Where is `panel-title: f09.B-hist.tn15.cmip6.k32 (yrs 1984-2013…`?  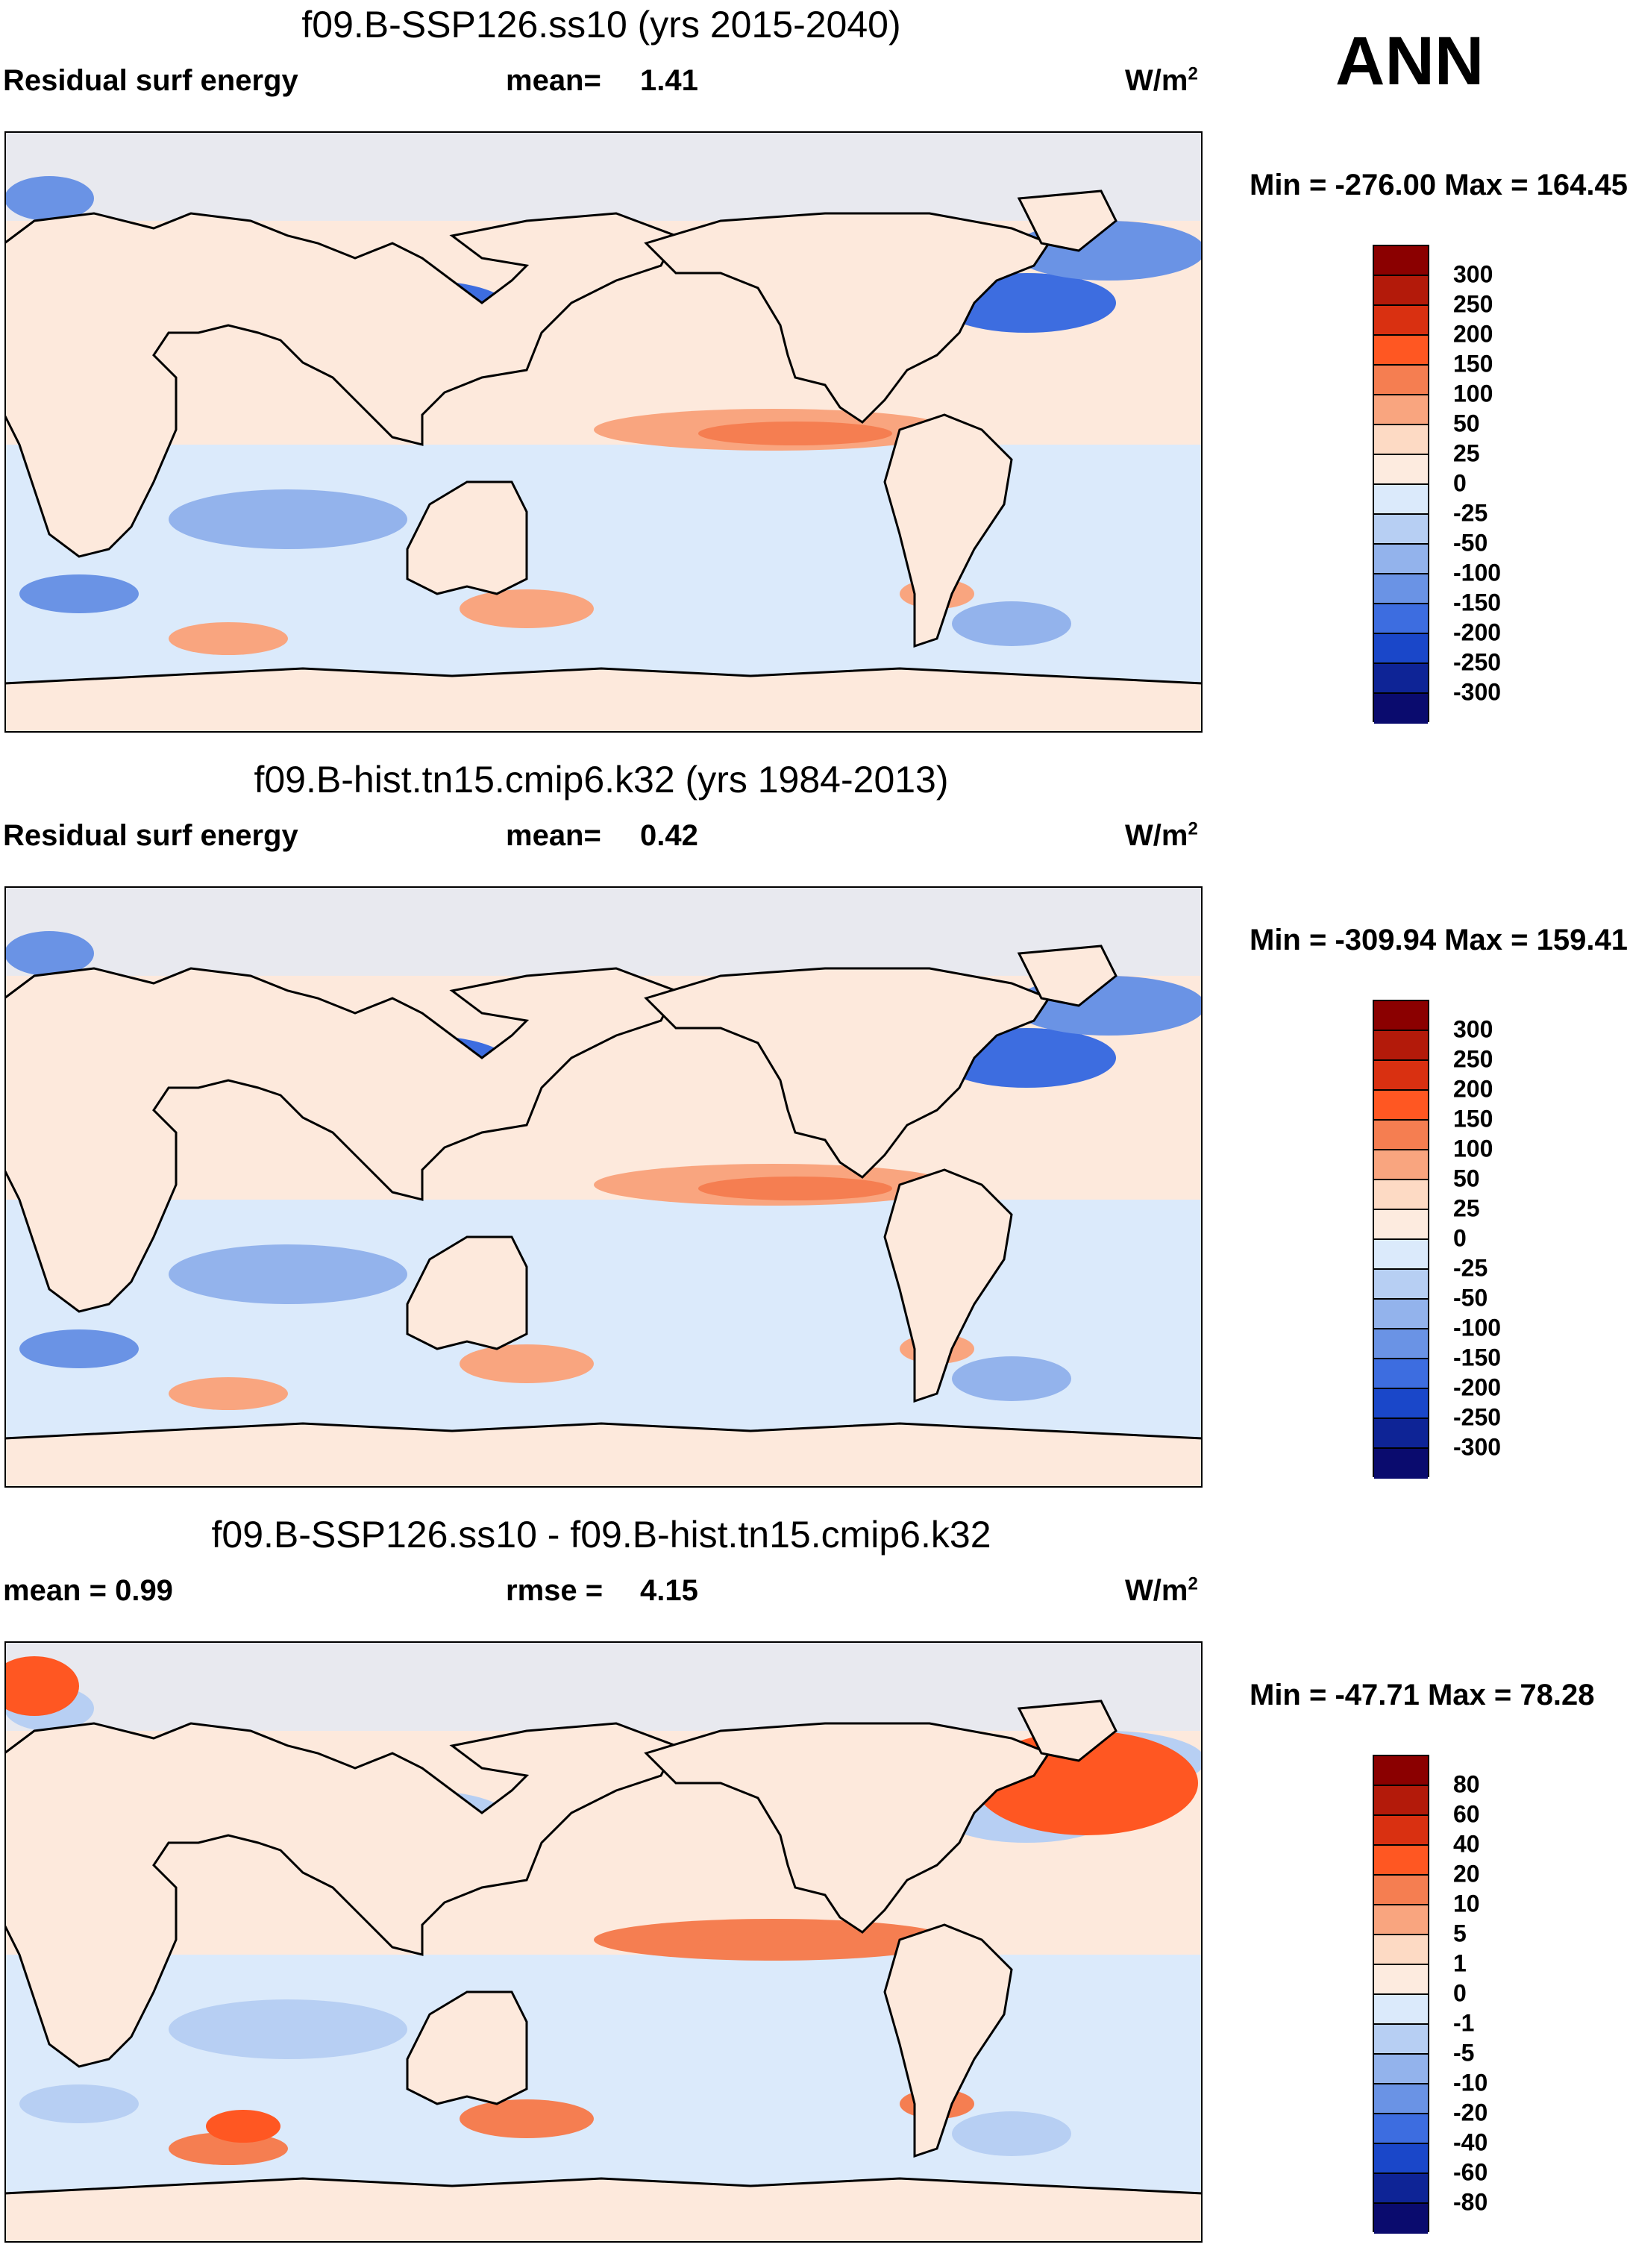
panel-title: f09.B-hist.tn15.cmip6.k32 (yrs 1984-2013… is located at coordinates (602, 780).